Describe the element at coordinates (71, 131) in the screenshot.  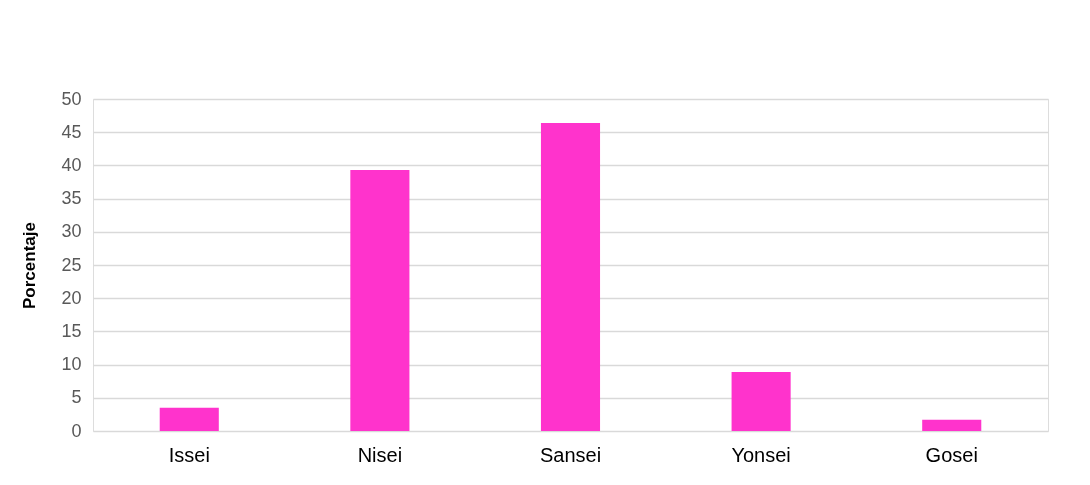
I see `y-tick-label: 45` at that location.